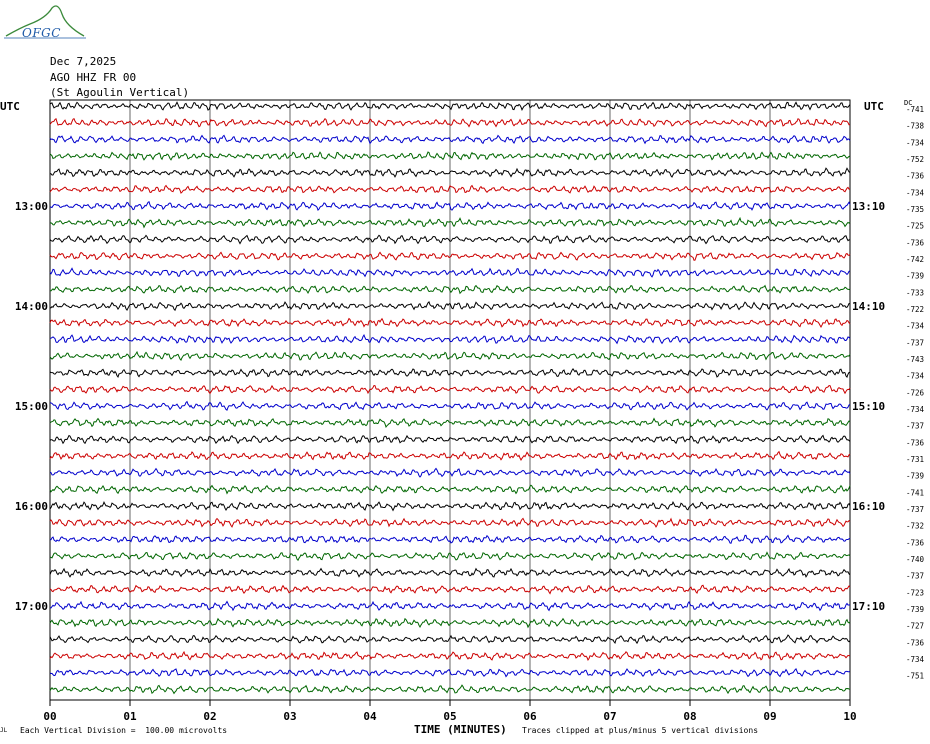  I want to click on dc-offset-label: -722, so click(915, 309).